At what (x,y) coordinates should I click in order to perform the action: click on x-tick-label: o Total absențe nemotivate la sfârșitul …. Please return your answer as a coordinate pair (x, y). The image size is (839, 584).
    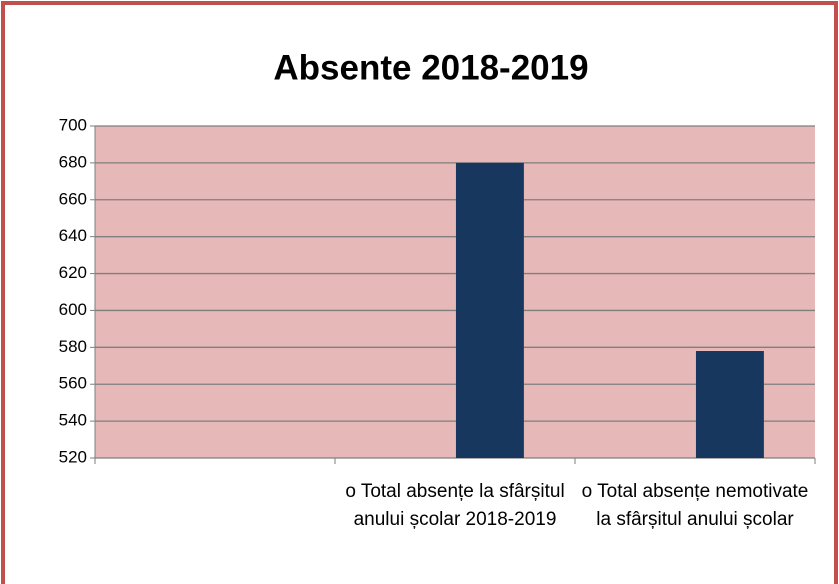
    Looking at the image, I should click on (695, 505).